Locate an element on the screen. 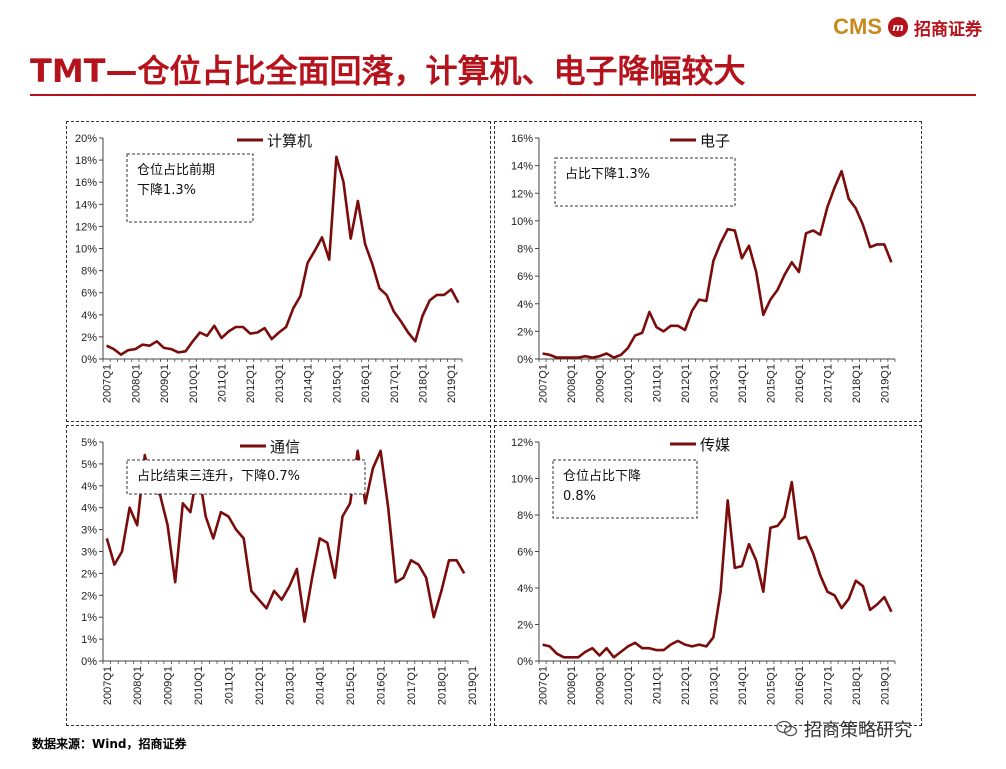 The image size is (1006, 769). title-divider is located at coordinates (503, 95).